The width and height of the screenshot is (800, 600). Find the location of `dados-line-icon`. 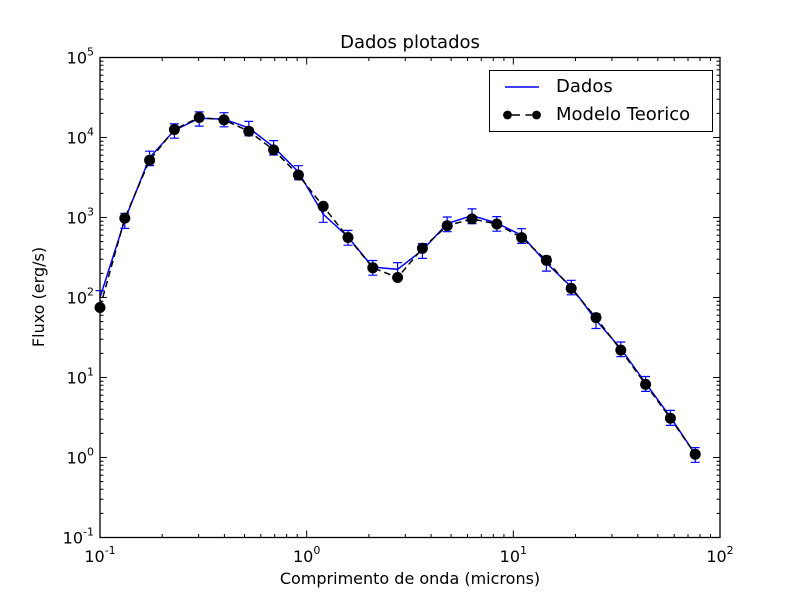

dados-line-icon is located at coordinates (522, 87).